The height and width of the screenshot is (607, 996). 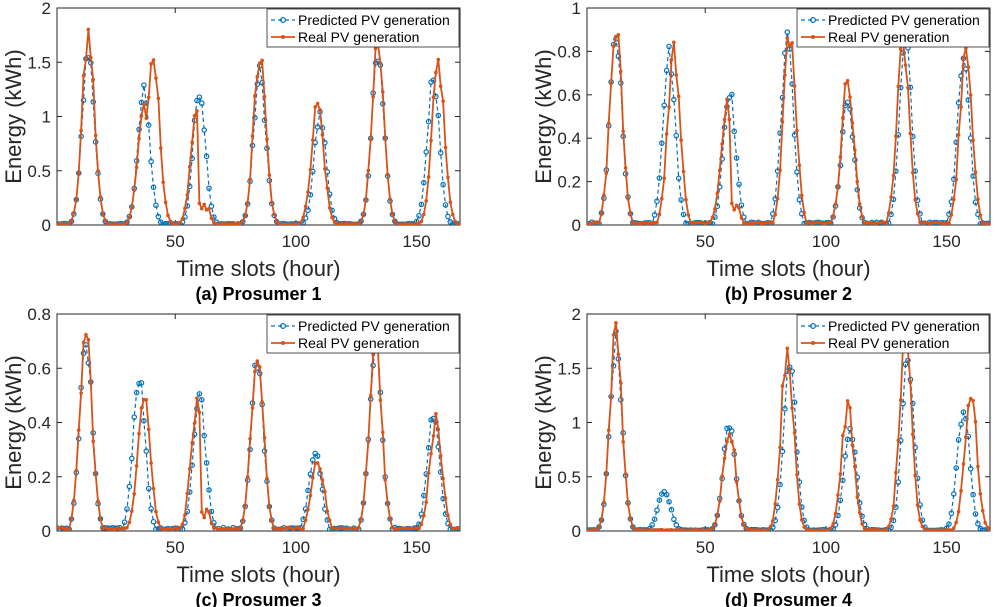 I want to click on x-tick-label: 50, so click(x=705, y=241).